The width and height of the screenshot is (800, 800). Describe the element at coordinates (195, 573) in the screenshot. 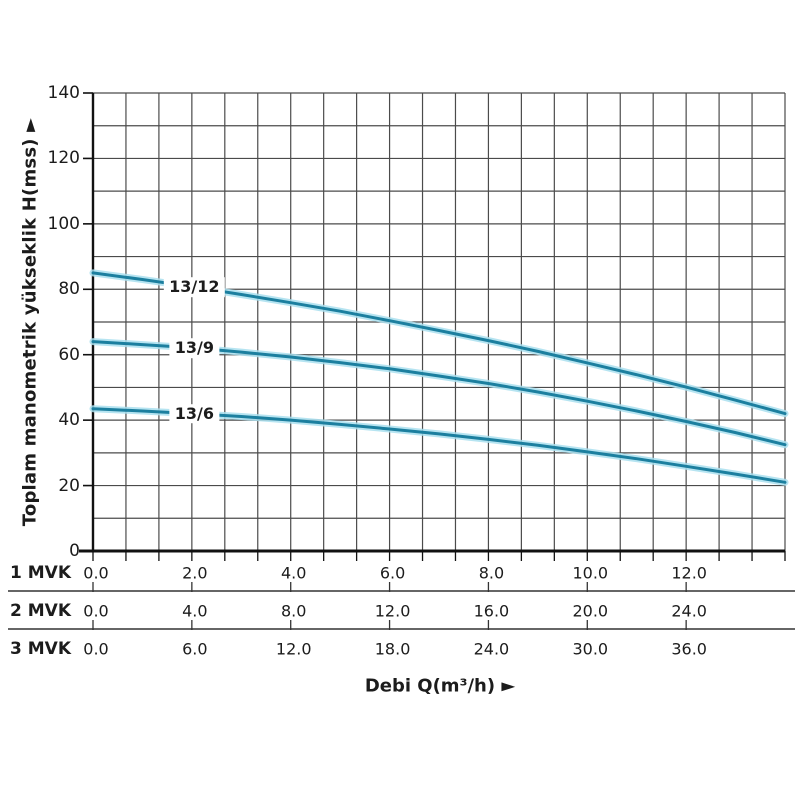

I see `x-tick-label: 2.0` at that location.